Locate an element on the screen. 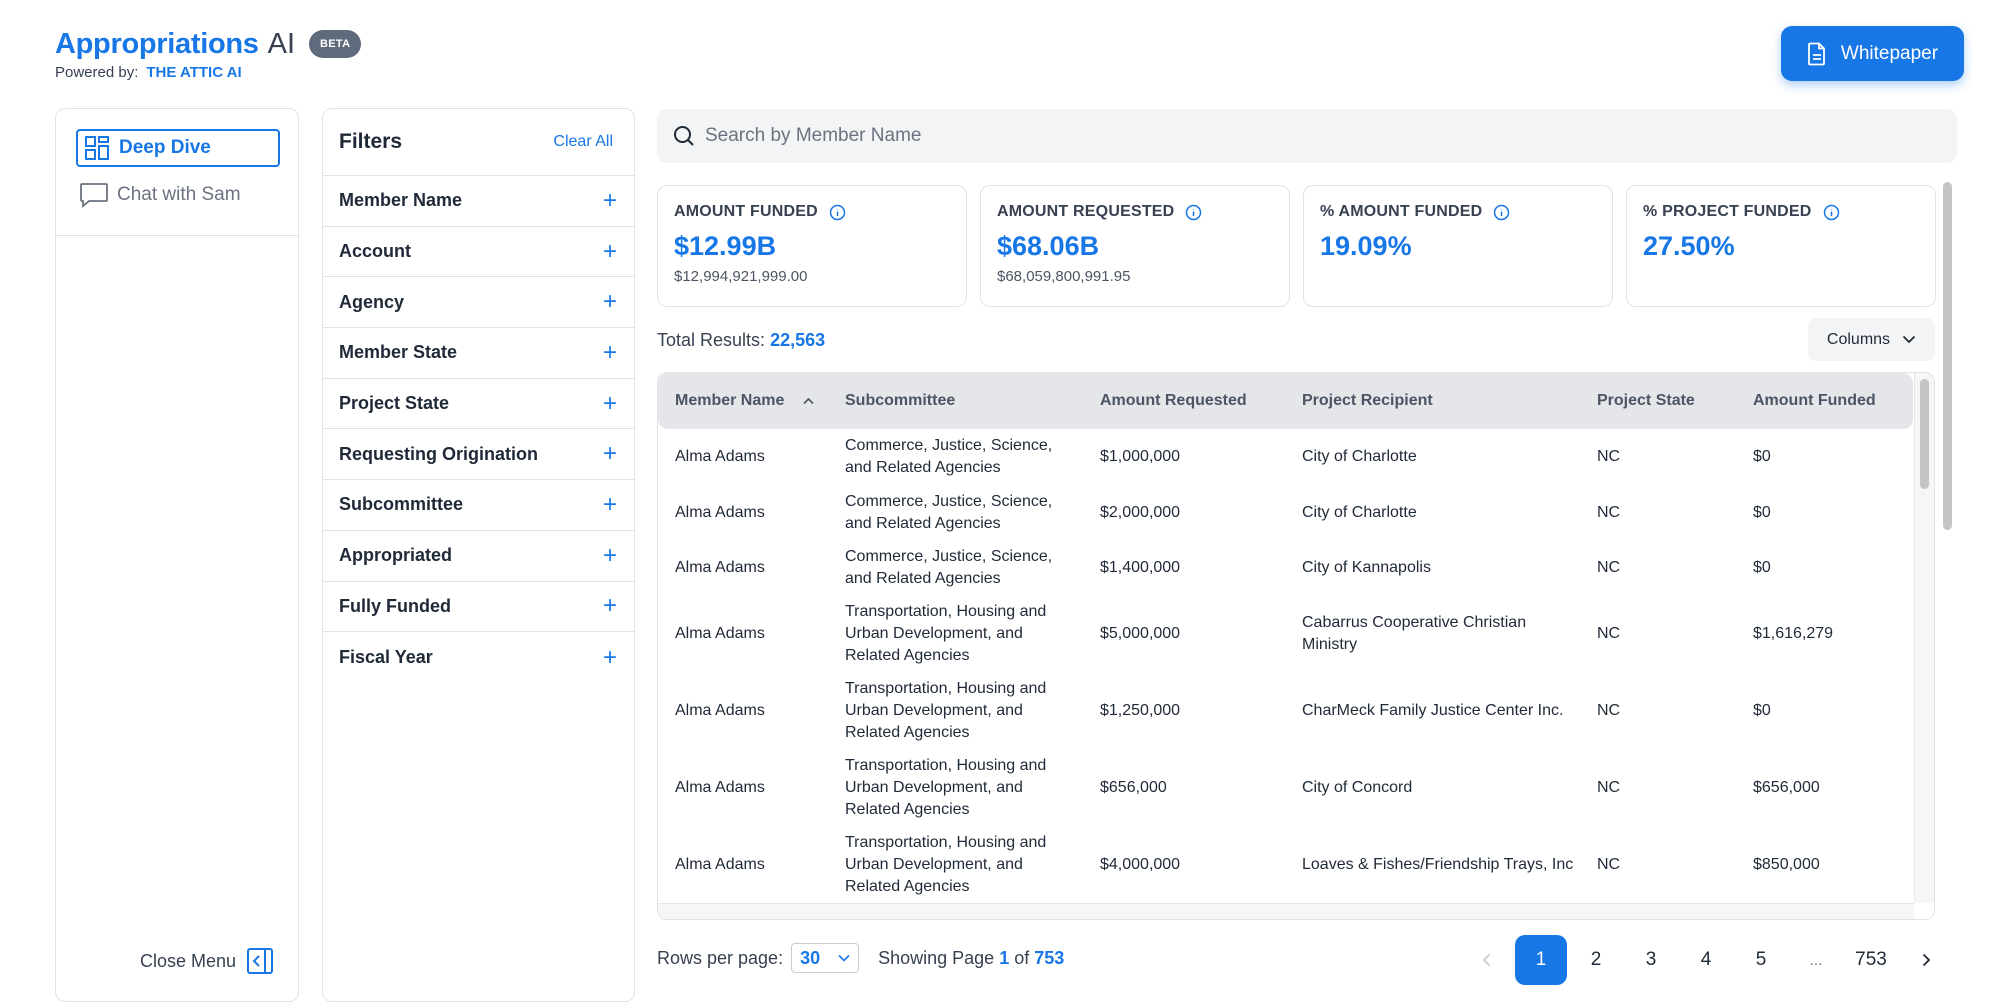 This screenshot has width=2000, height=1006. filter-fiscal-year: Fiscal Year + is located at coordinates (478, 657).